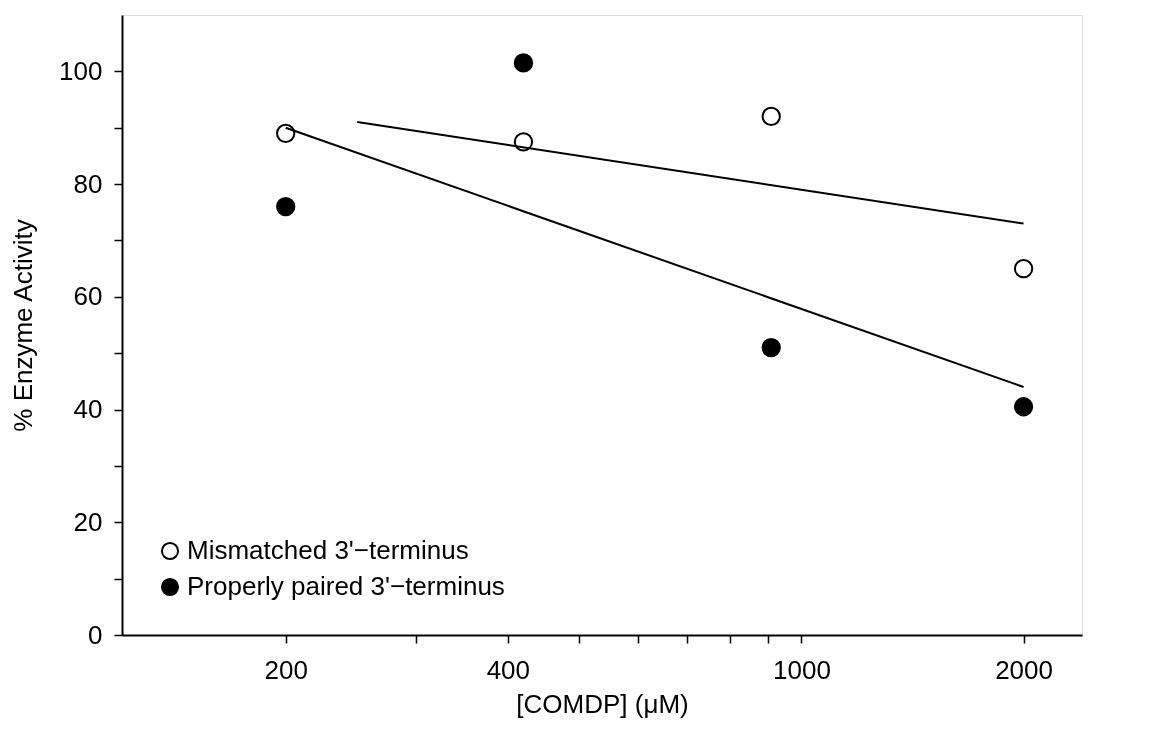 The image size is (1153, 746). What do you see at coordinates (802, 669) in the screenshot?
I see `x-tick-label: 1000` at bounding box center [802, 669].